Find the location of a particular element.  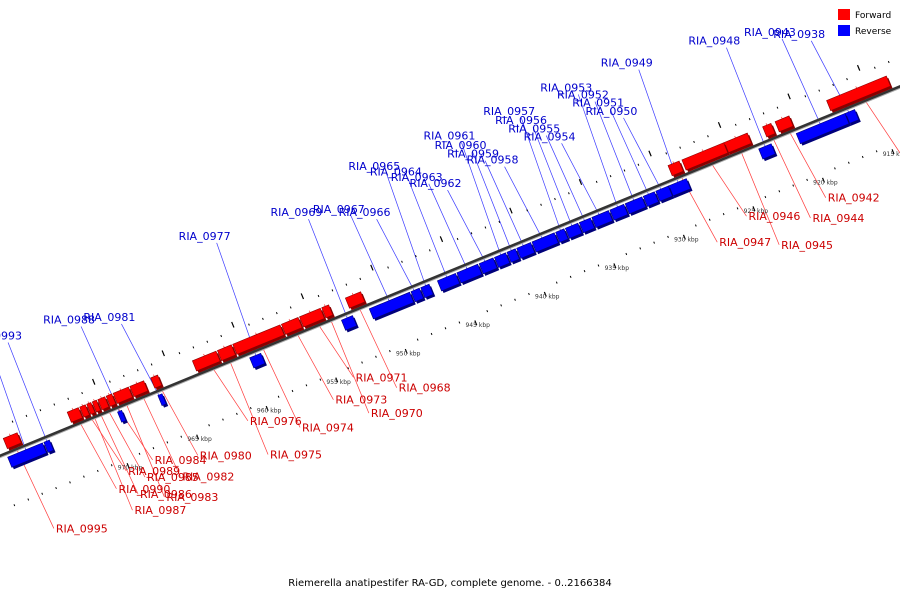

gene-label-RIA_0962: RIA_0962 is located at coordinates (436, 183).